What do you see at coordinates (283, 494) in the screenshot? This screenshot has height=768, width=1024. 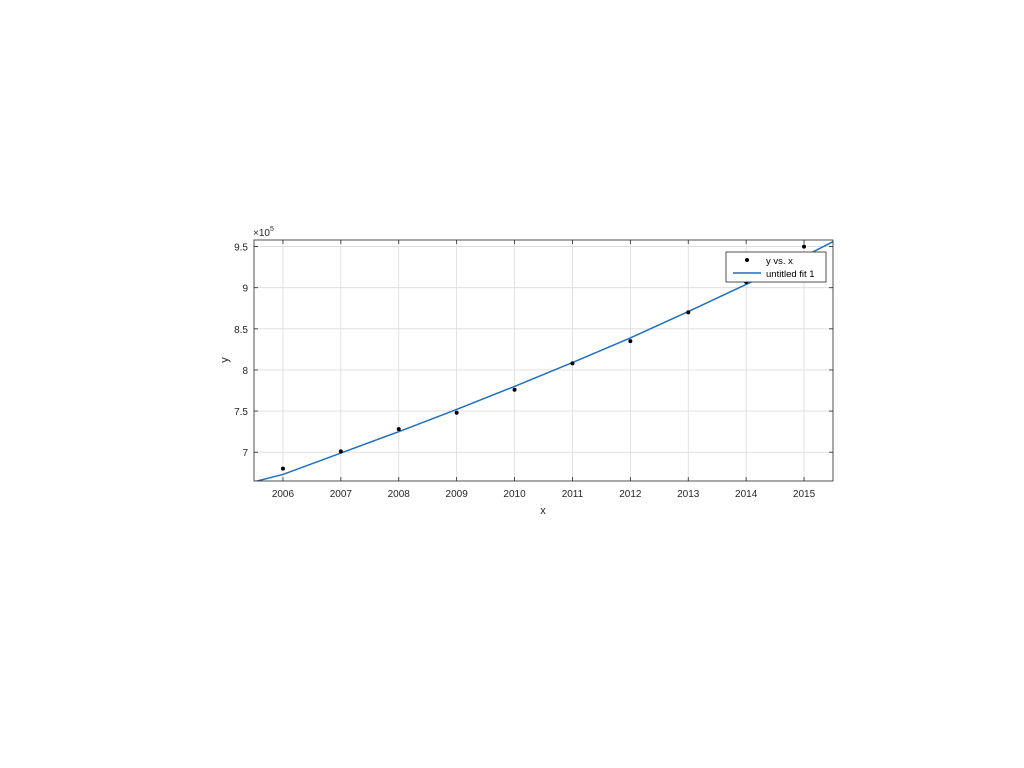 I see `x-tick-label: 2006` at bounding box center [283, 494].